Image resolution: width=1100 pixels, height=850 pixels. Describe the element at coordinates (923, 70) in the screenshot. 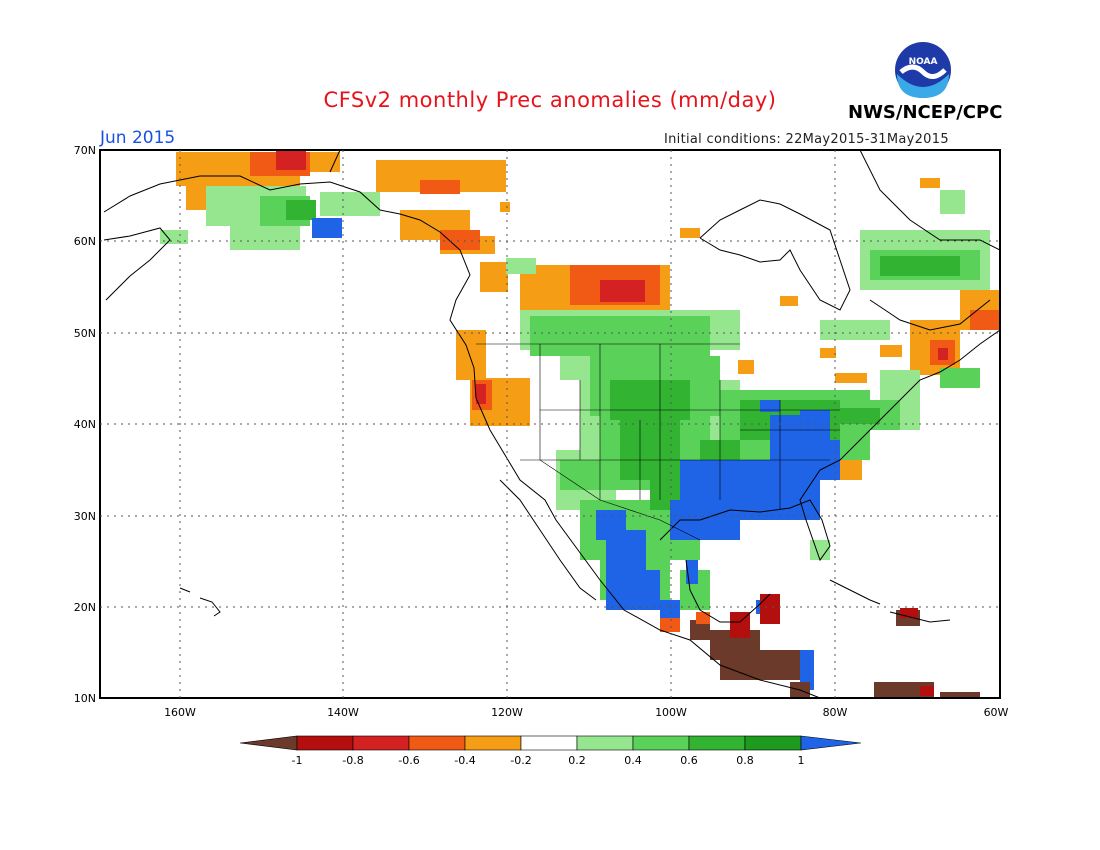

I see `noaa-logo: NOAA` at that location.